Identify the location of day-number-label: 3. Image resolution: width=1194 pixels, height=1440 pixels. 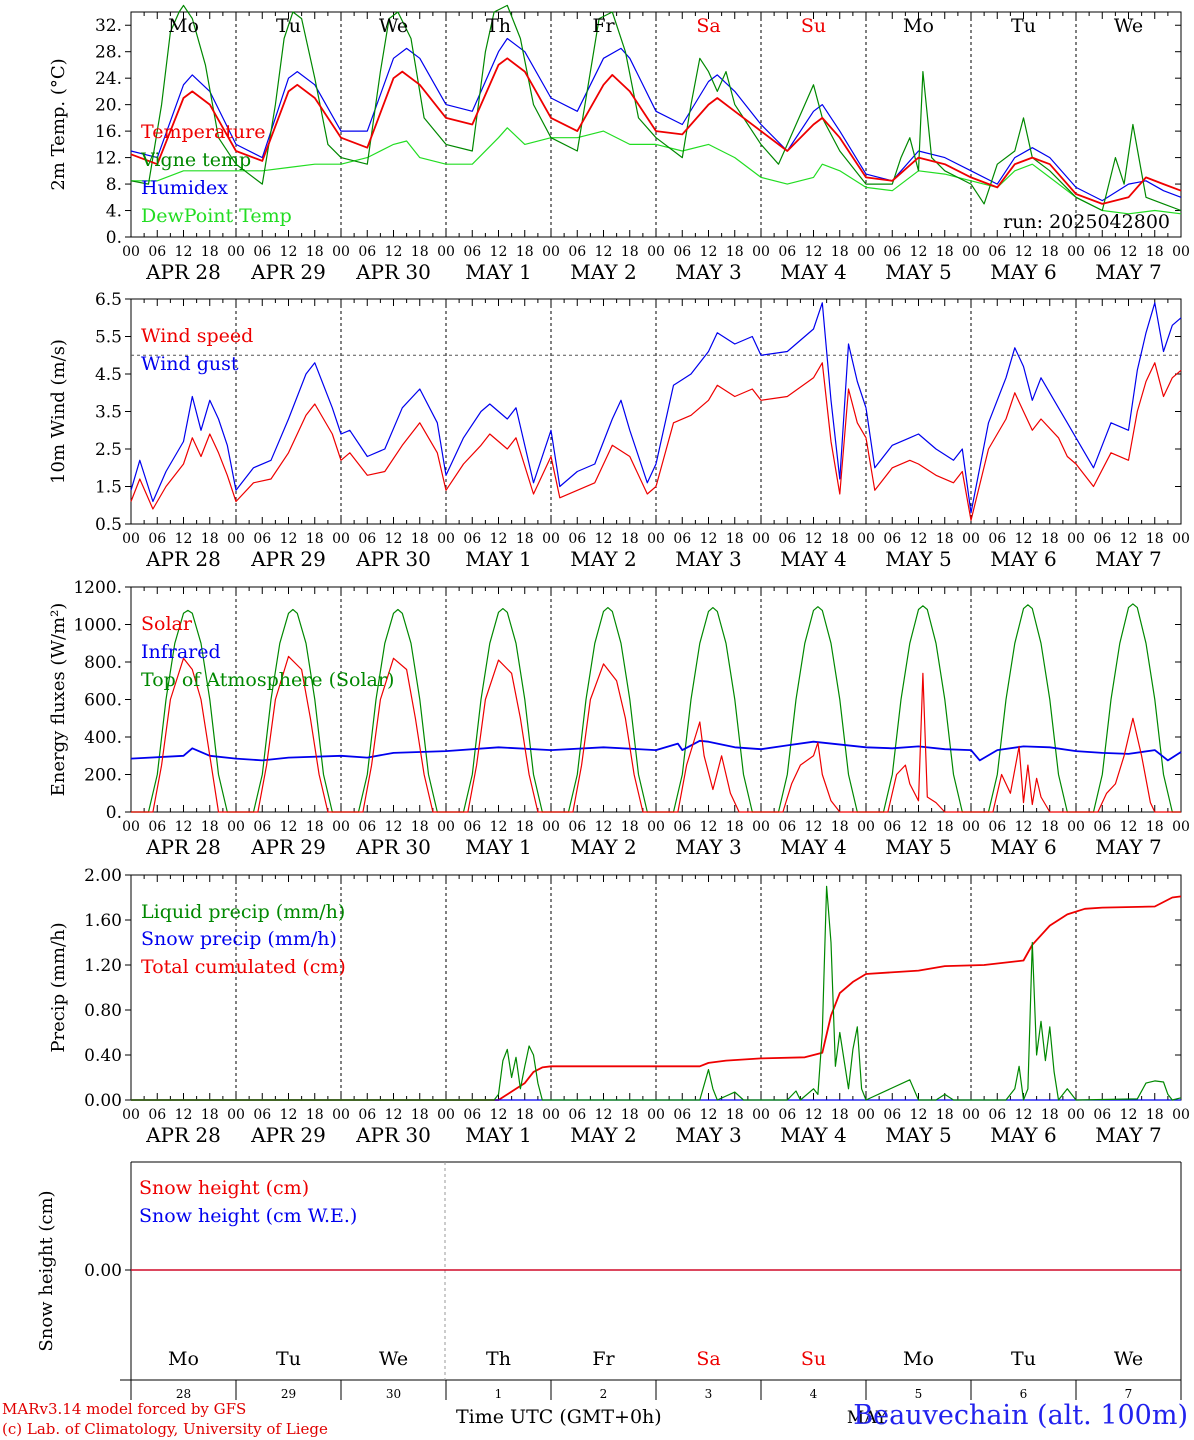
(709, 1394).